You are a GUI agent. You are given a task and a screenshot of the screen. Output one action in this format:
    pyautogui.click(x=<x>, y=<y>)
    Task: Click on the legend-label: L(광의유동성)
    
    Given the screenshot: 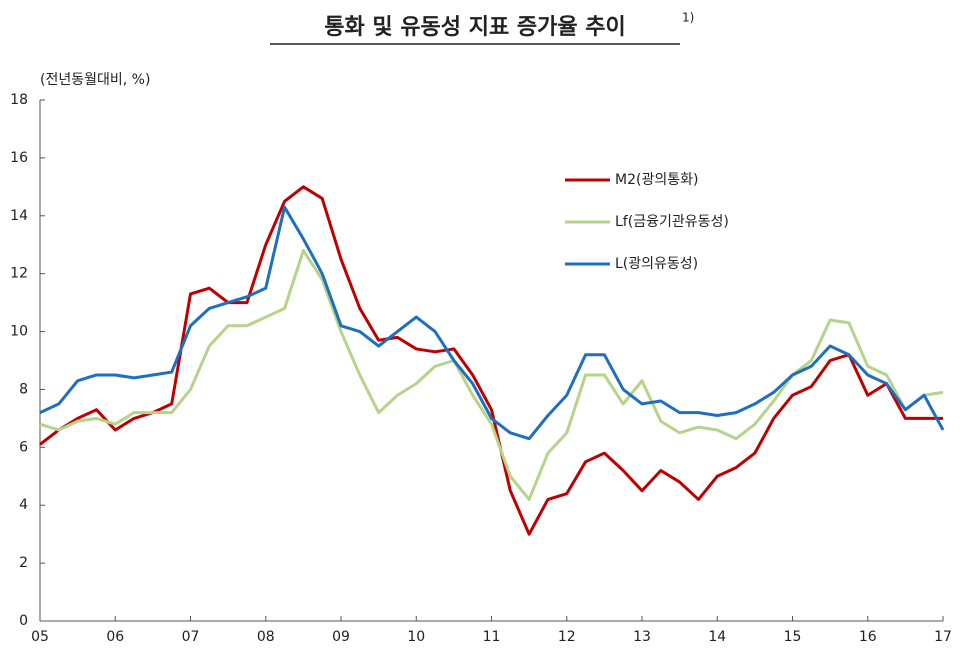 What is the action you would take?
    pyautogui.click(x=656, y=264)
    